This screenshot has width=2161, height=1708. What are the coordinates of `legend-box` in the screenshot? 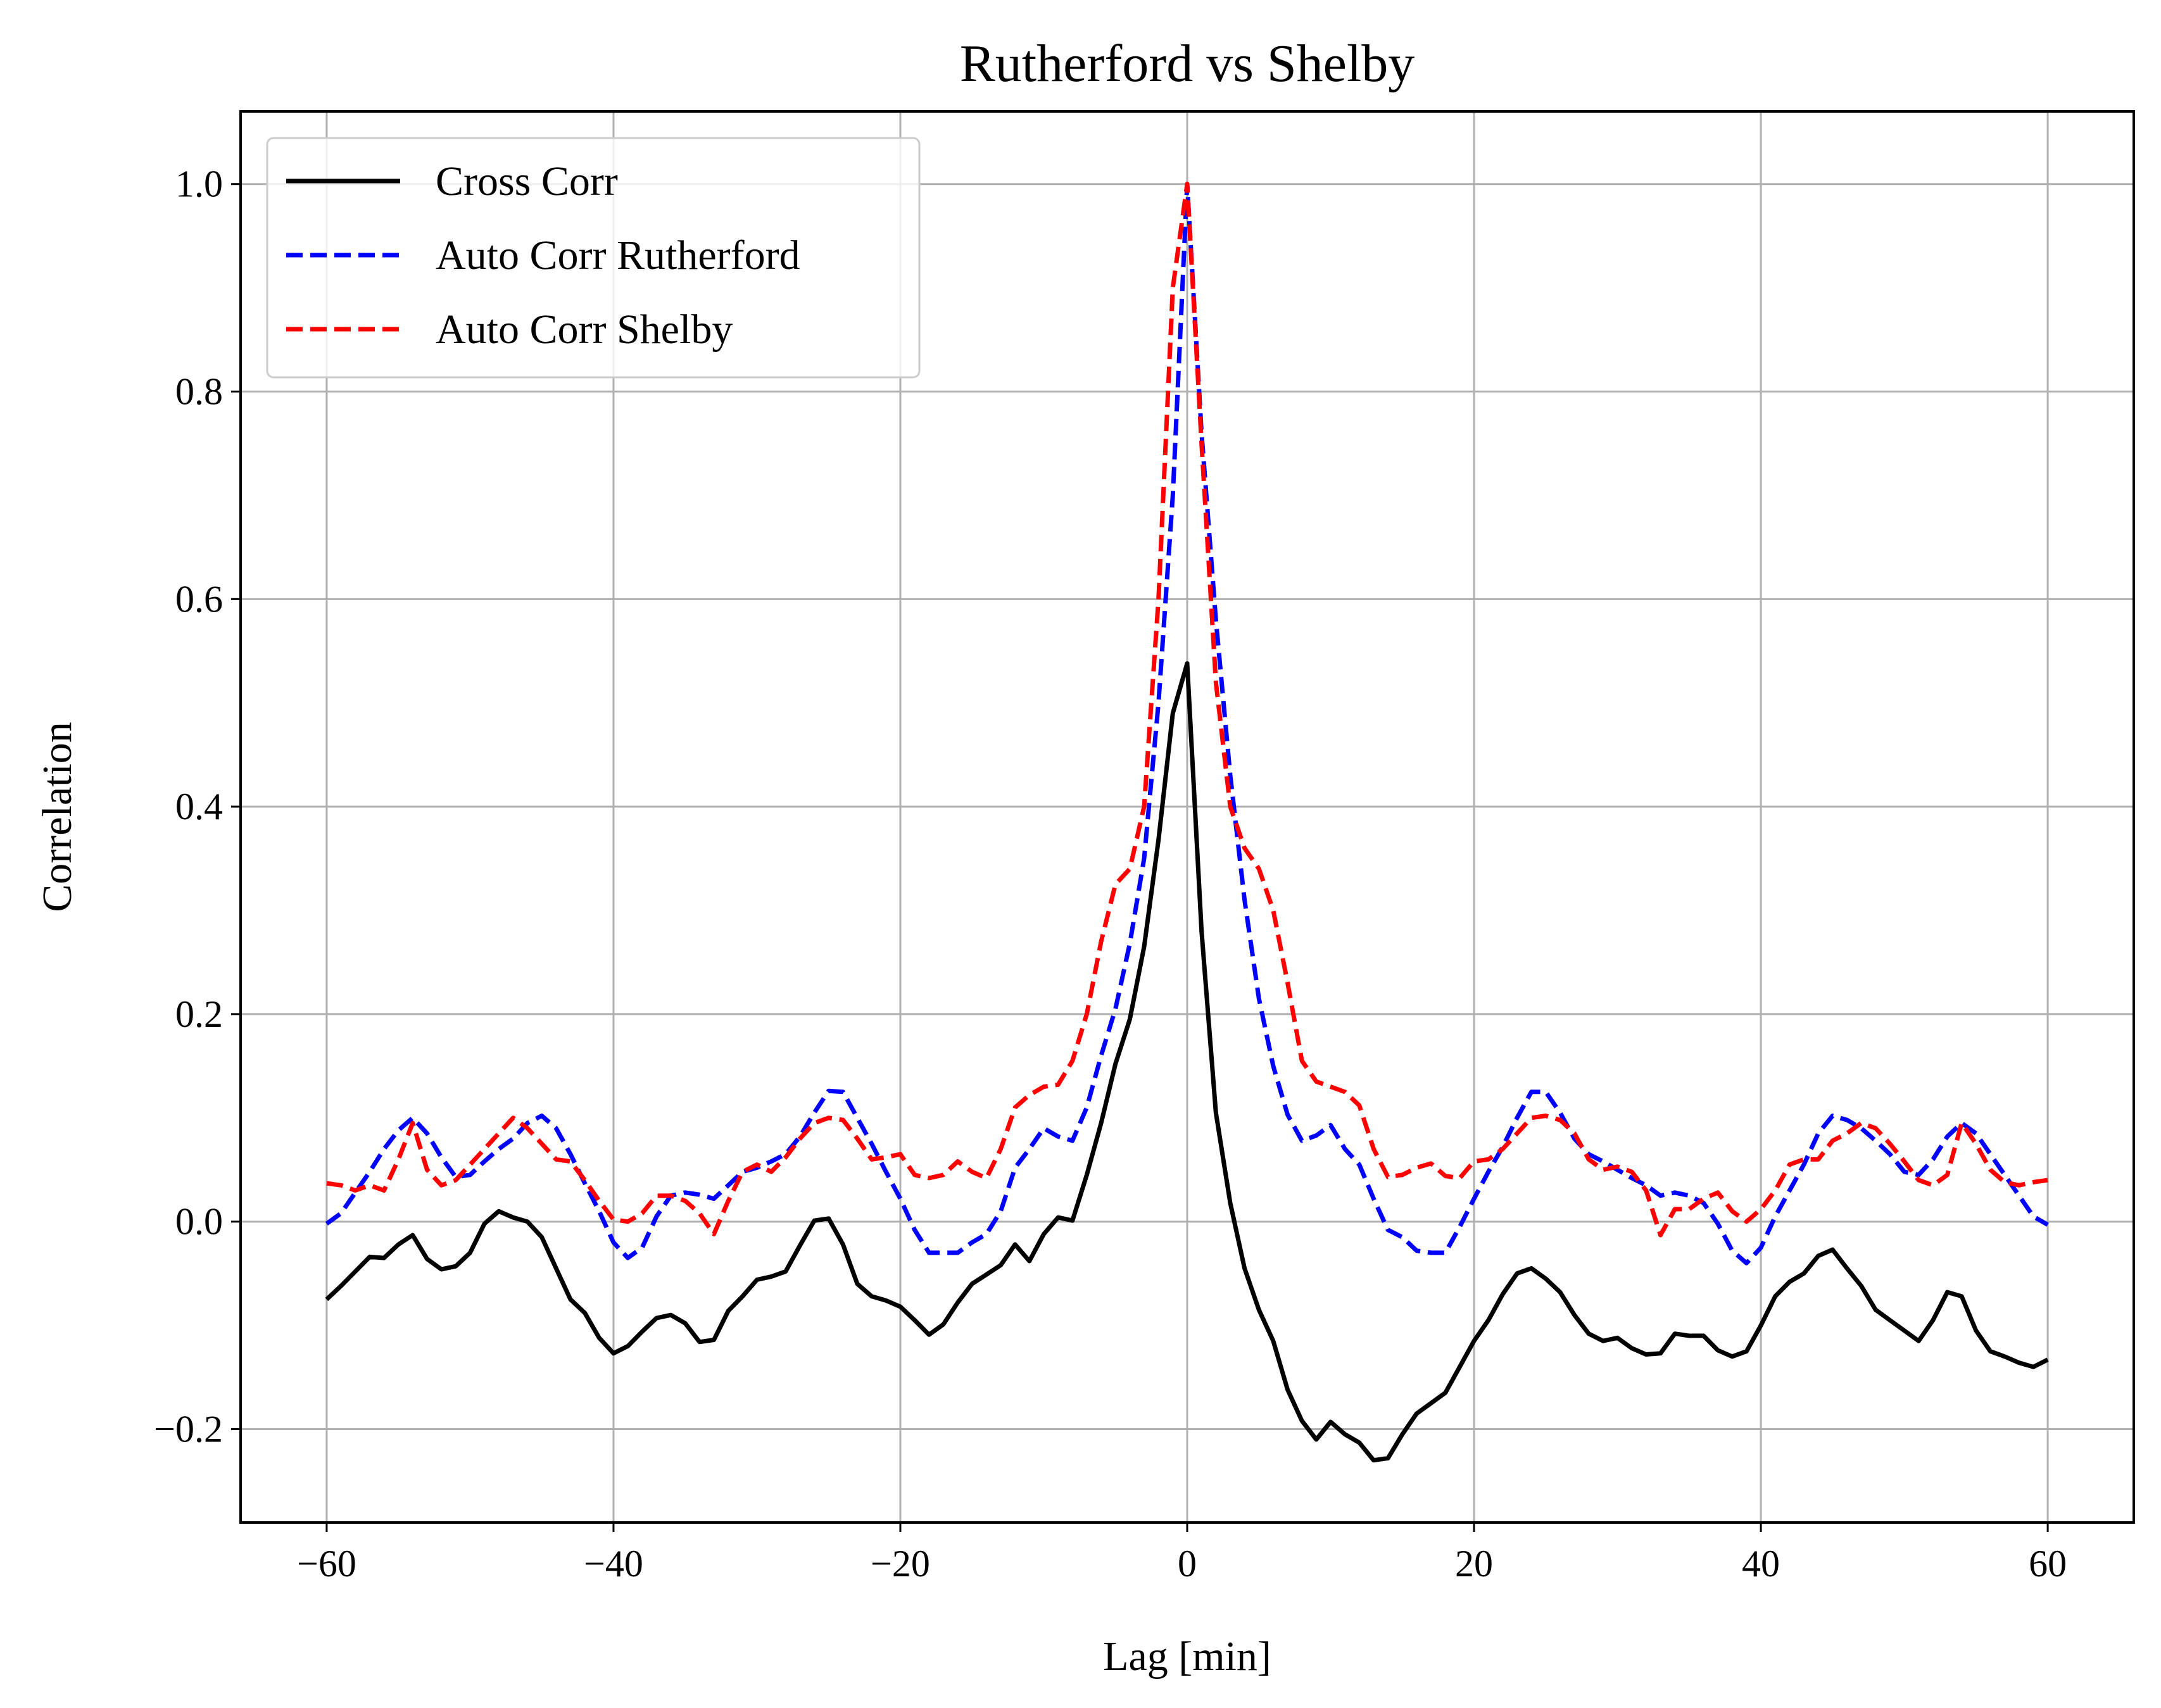 It's located at (593, 258).